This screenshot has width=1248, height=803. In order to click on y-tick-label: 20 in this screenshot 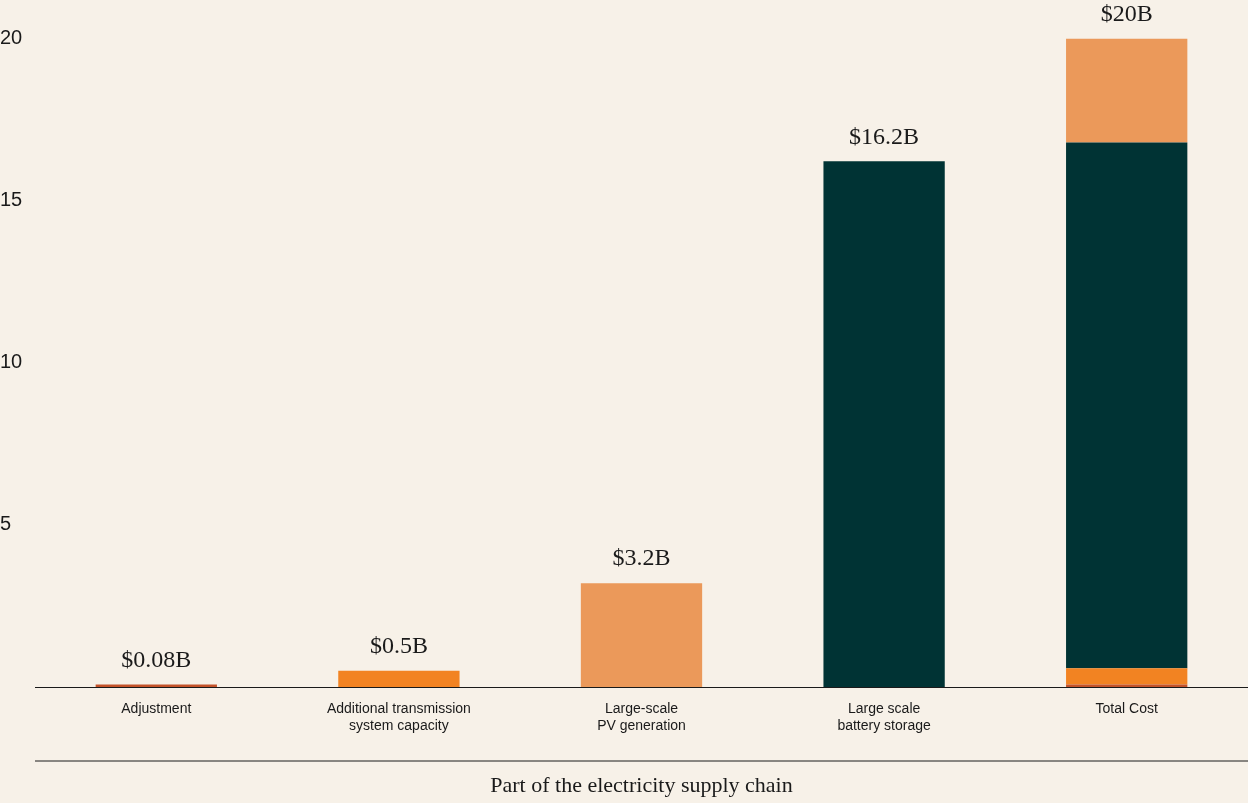, I will do `click(11, 36)`.